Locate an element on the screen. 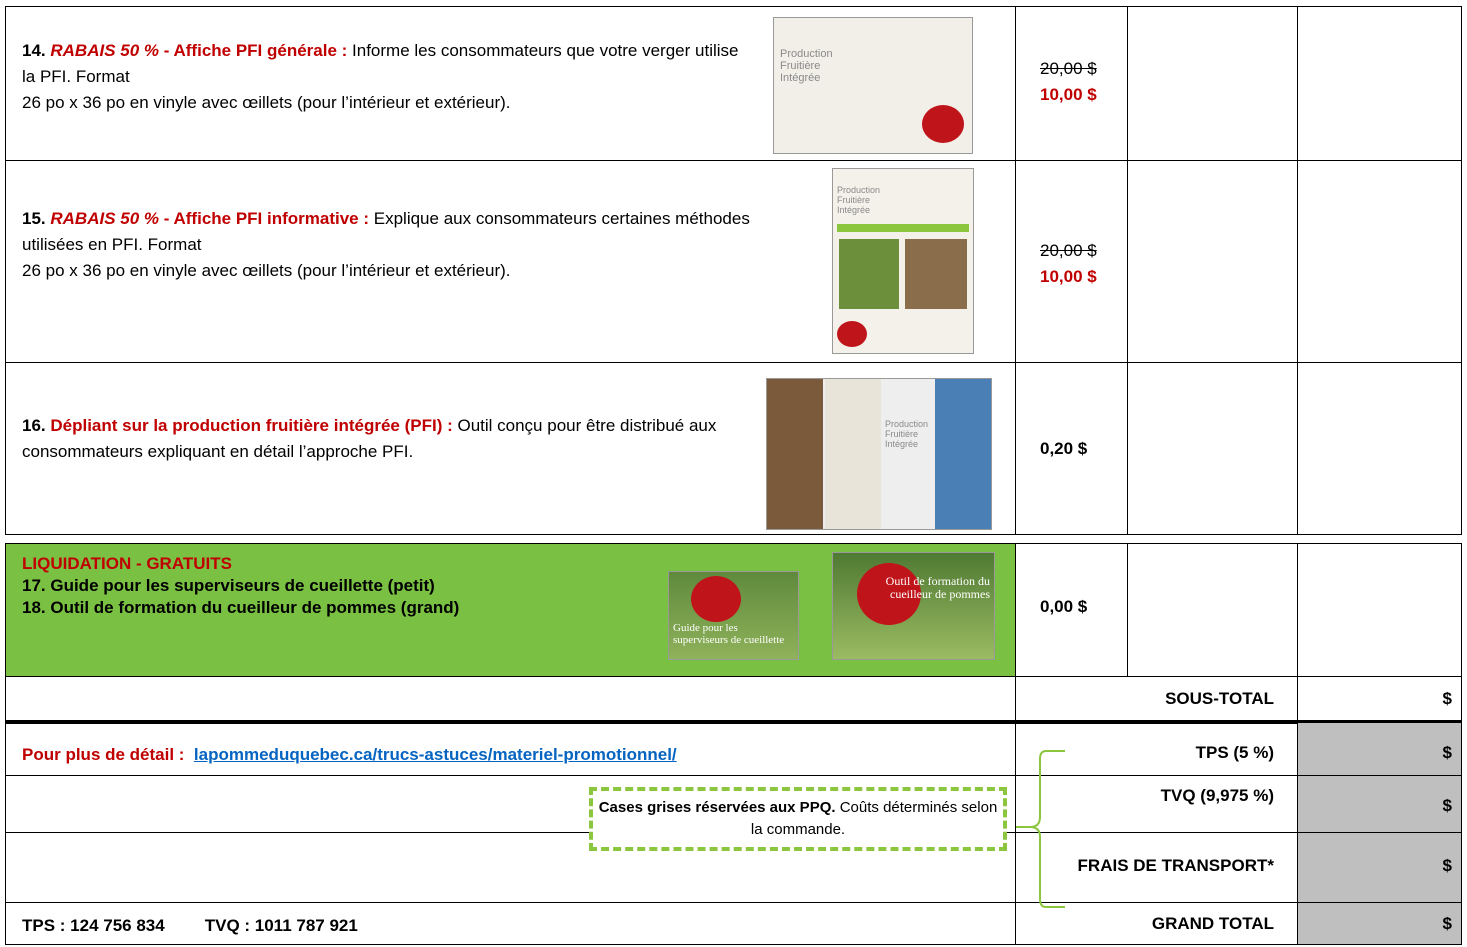  total-label: FRAIS DE TRANSPORT* is located at coordinates (1175, 865).